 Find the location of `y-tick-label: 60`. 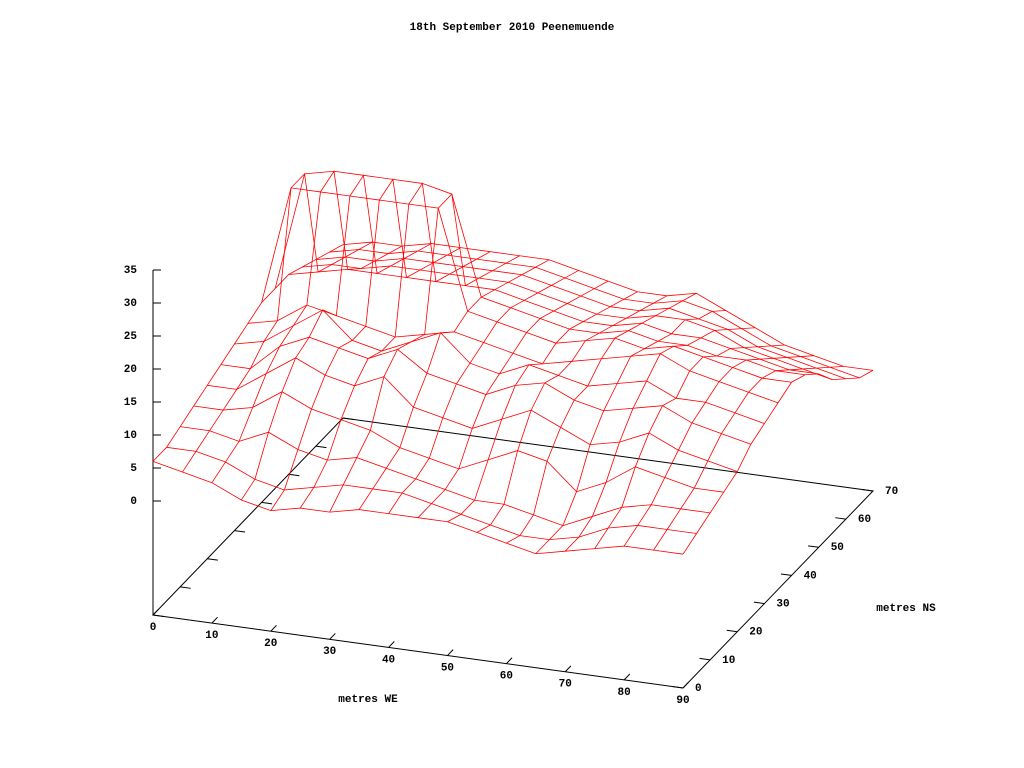

y-tick-label: 60 is located at coordinates (864, 520).